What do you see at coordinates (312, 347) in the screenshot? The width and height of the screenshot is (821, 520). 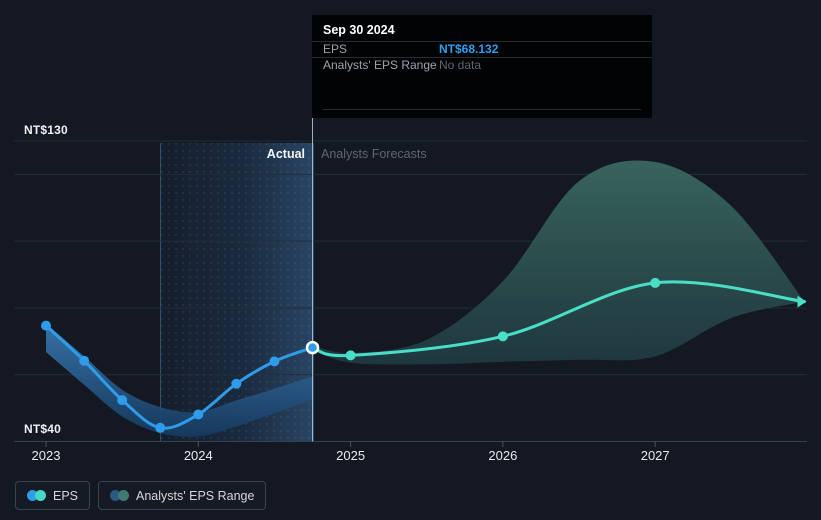 I see `highlighted-data-point` at bounding box center [312, 347].